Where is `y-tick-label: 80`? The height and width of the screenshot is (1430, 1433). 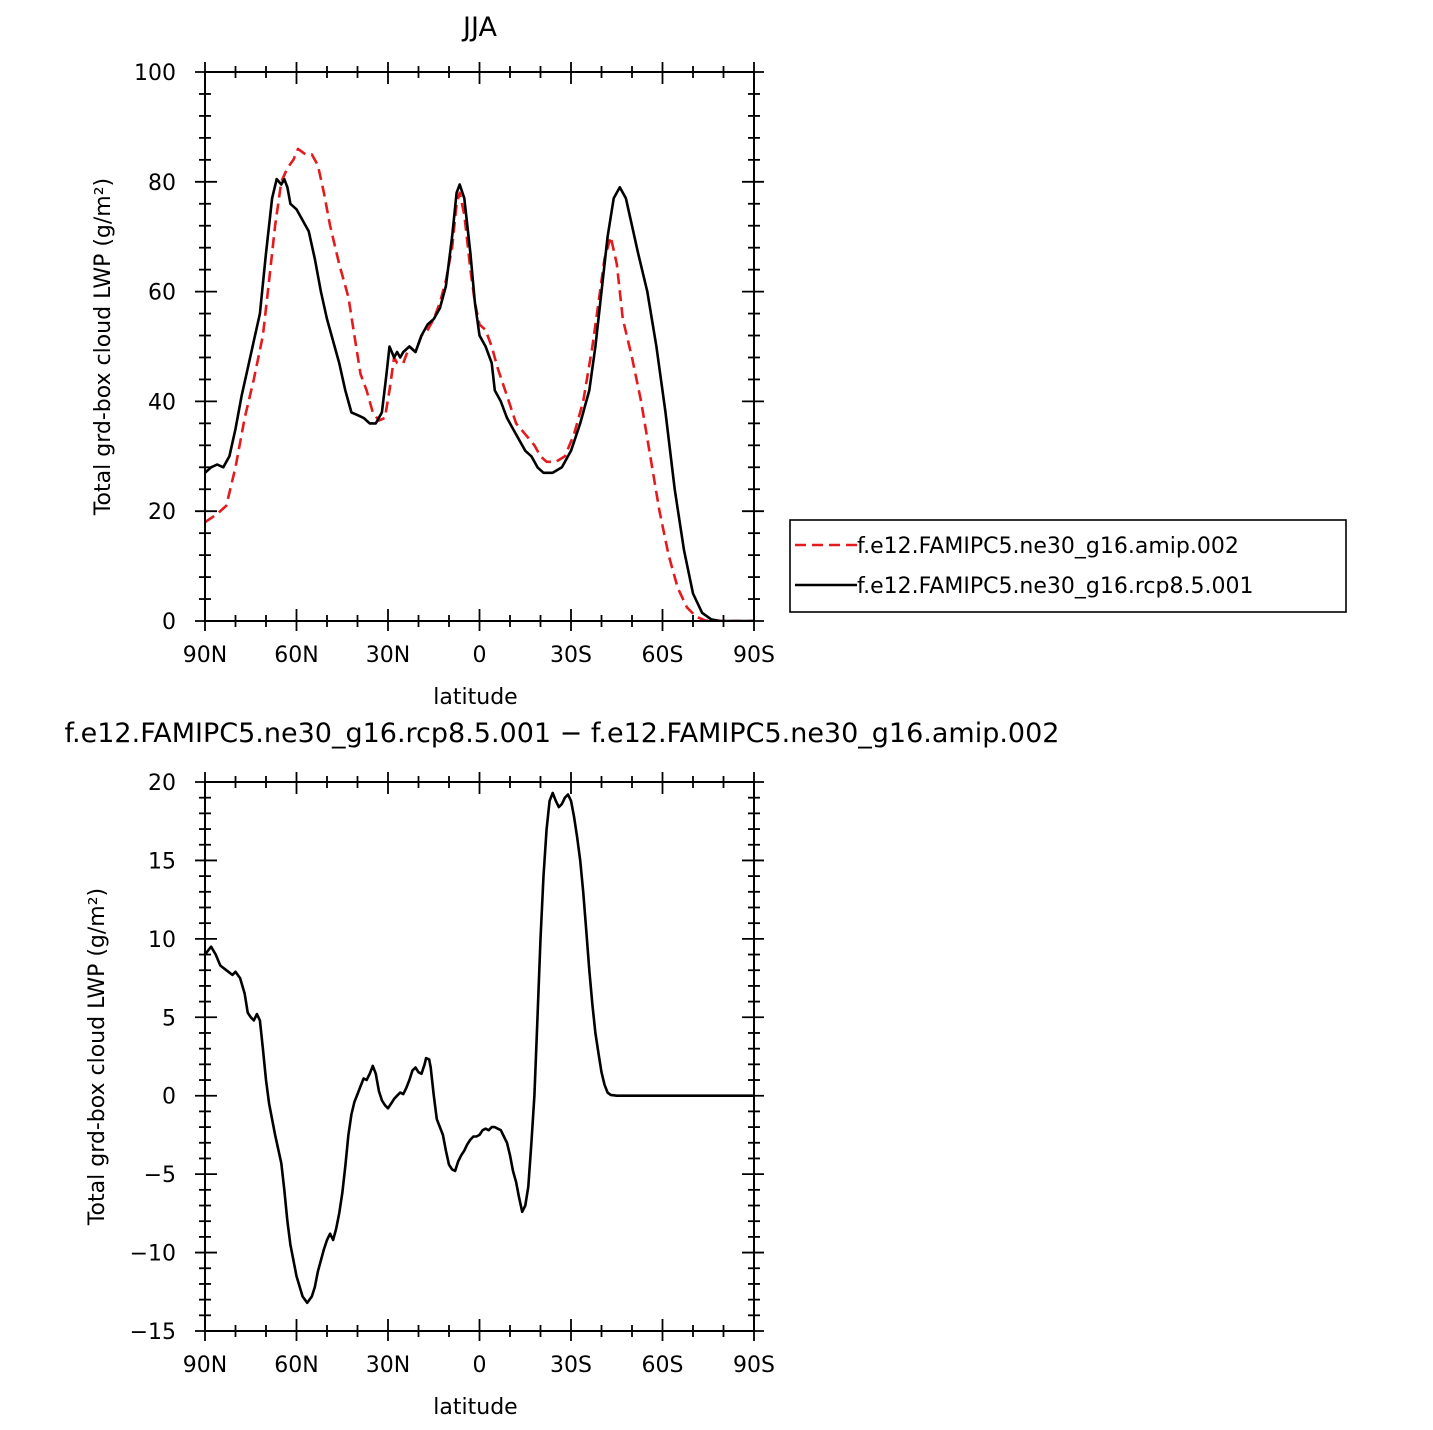 y-tick-label: 80 is located at coordinates (162, 183).